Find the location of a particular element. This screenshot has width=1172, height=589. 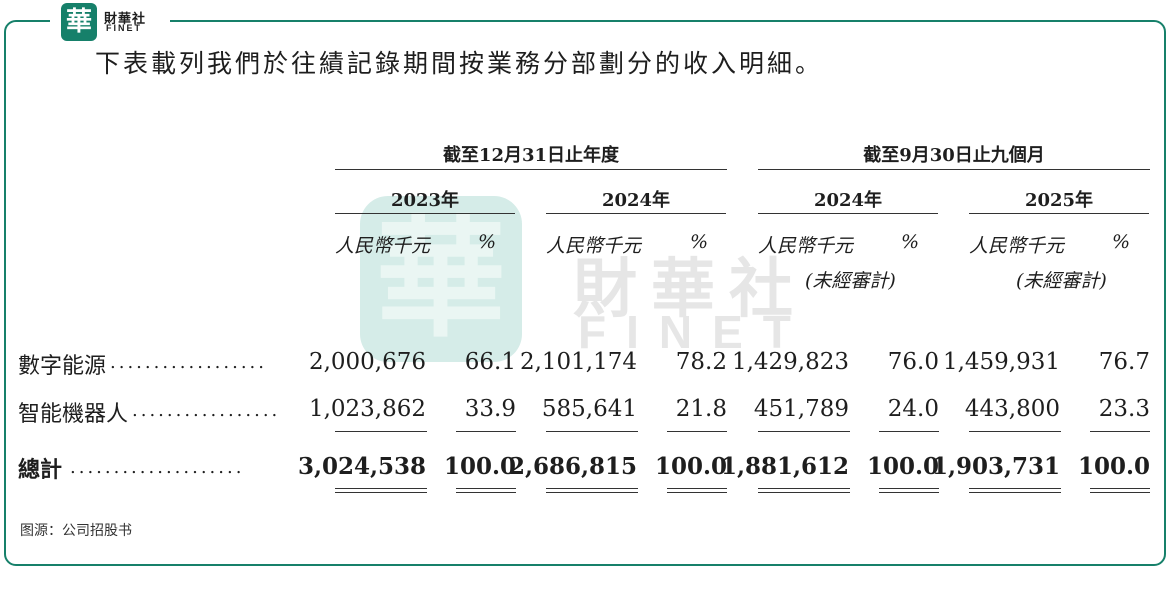

period-header-annual: 截至12月31日止年度 is located at coordinates (531, 155).